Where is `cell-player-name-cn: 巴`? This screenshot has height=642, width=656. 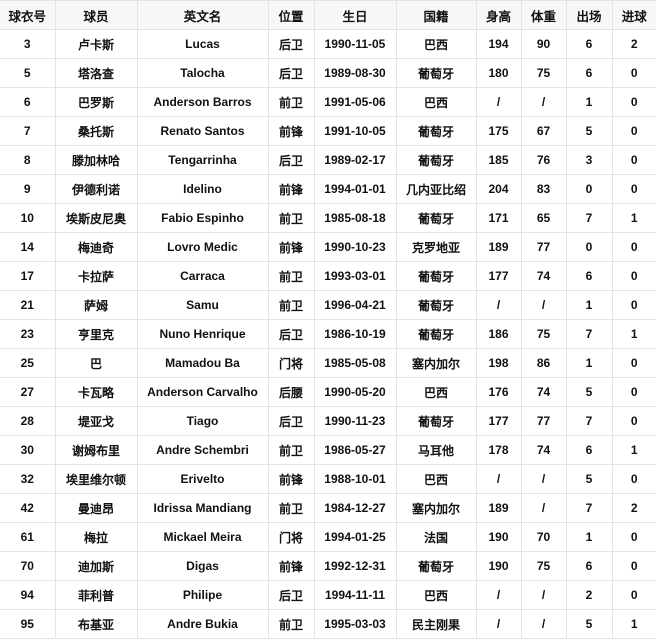
cell-player-name-cn: 巴 is located at coordinates (96, 363).